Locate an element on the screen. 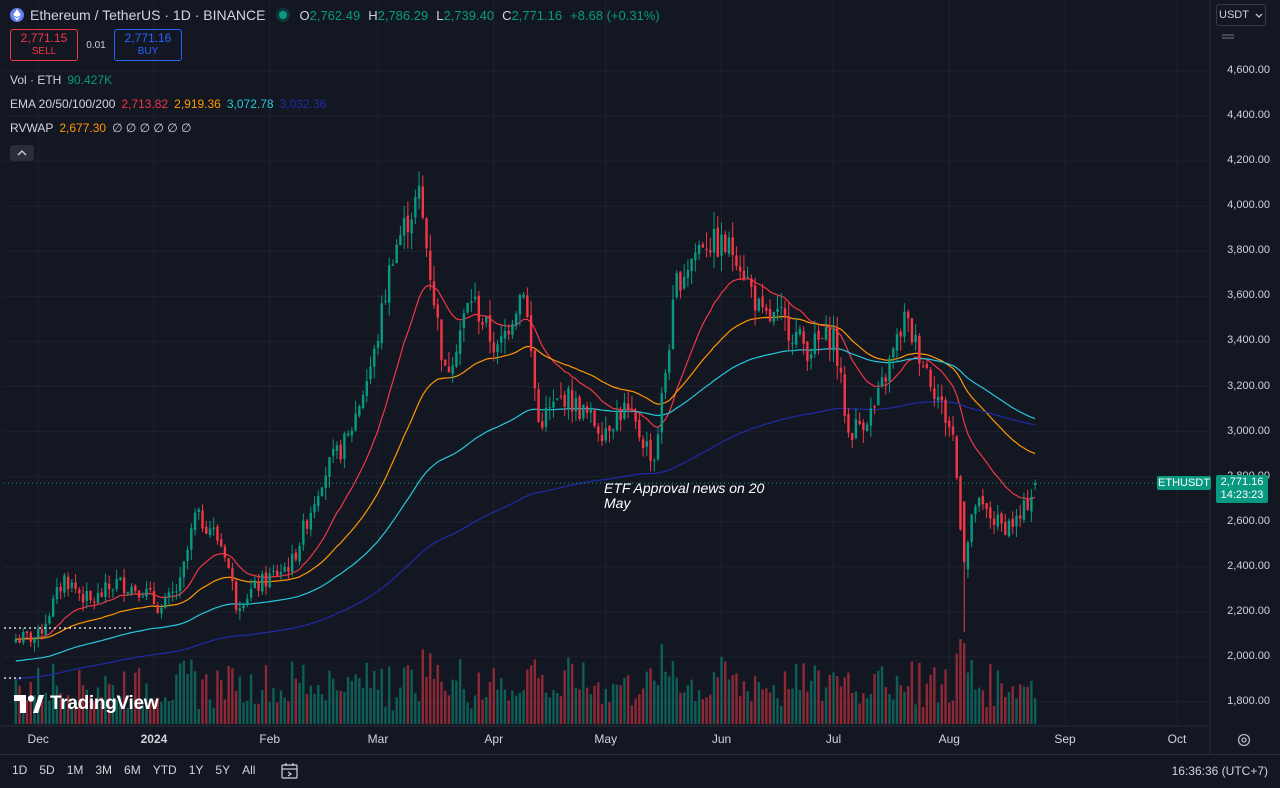 This screenshot has width=1280, height=788. volume-indicator: Vol · ETH 90.427K is located at coordinates (335, 80).